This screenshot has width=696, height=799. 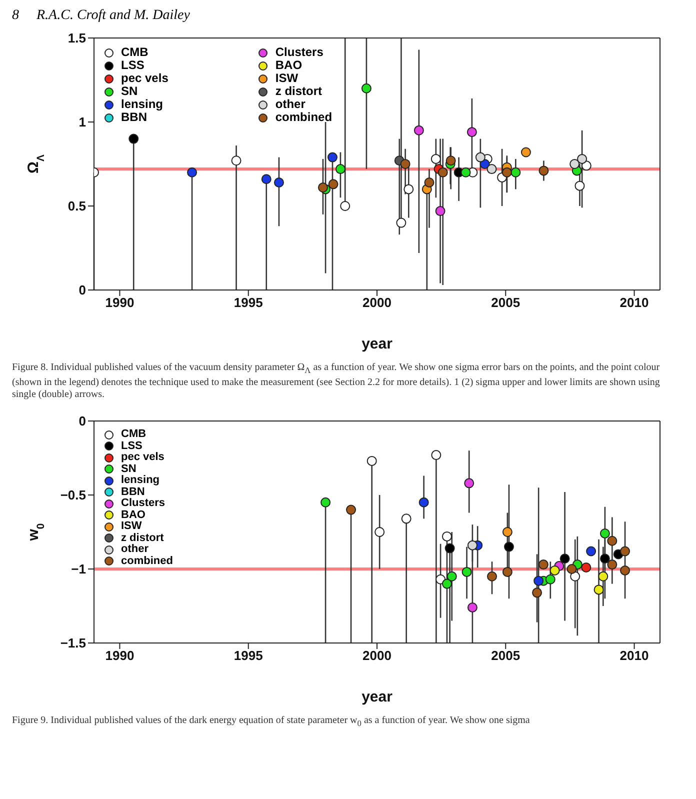 I want to click on legend-label: ISW, so click(x=286, y=78).